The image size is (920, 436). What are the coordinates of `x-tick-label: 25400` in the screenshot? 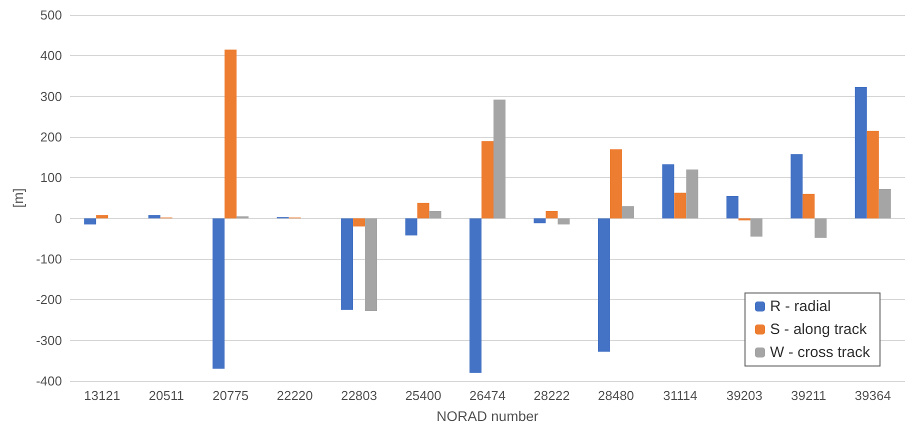 It's located at (423, 395).